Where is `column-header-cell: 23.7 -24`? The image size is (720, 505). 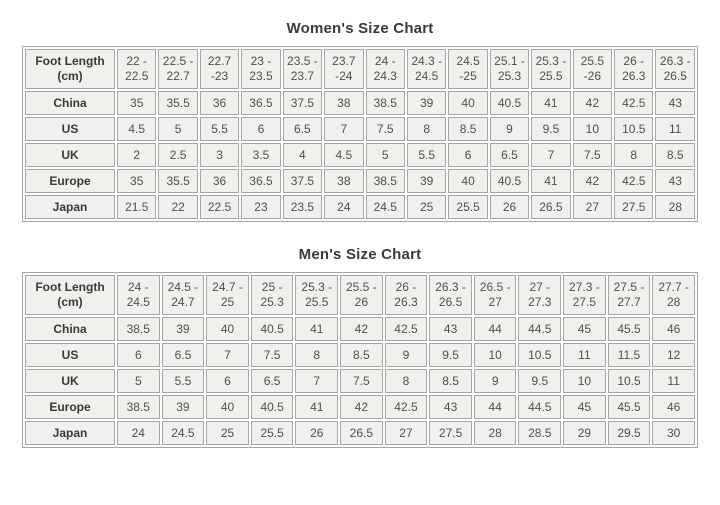 column-header-cell: 23.7 -24 is located at coordinates (344, 69).